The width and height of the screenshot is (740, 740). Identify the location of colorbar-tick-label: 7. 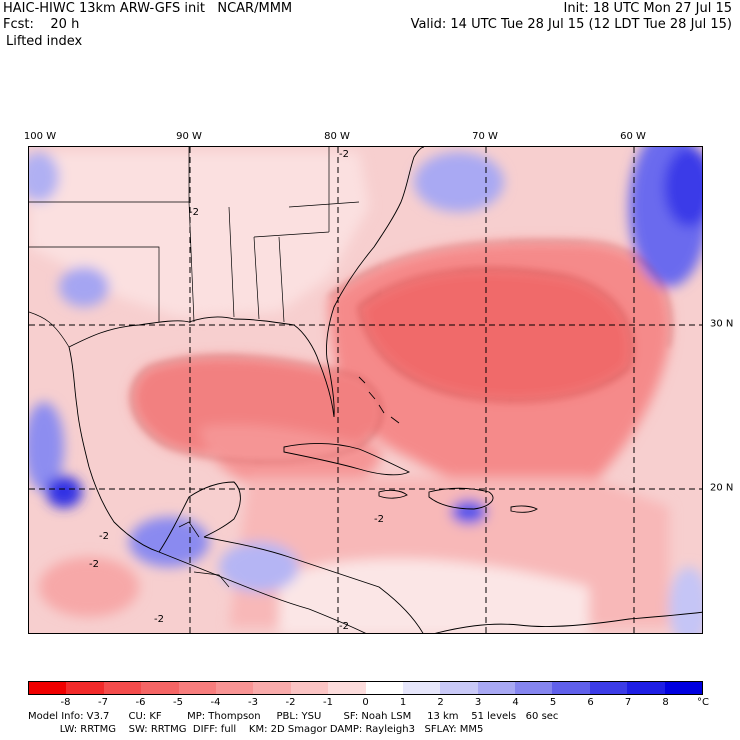
(628, 702).